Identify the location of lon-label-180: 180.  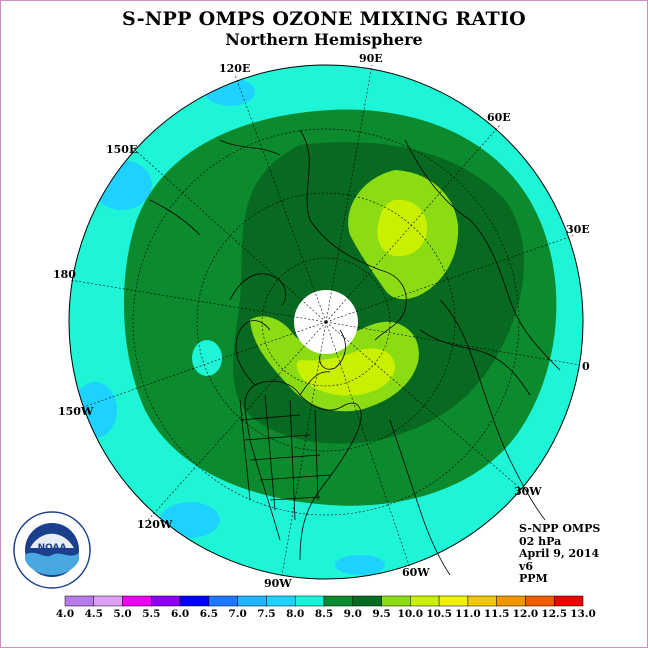
(64, 274).